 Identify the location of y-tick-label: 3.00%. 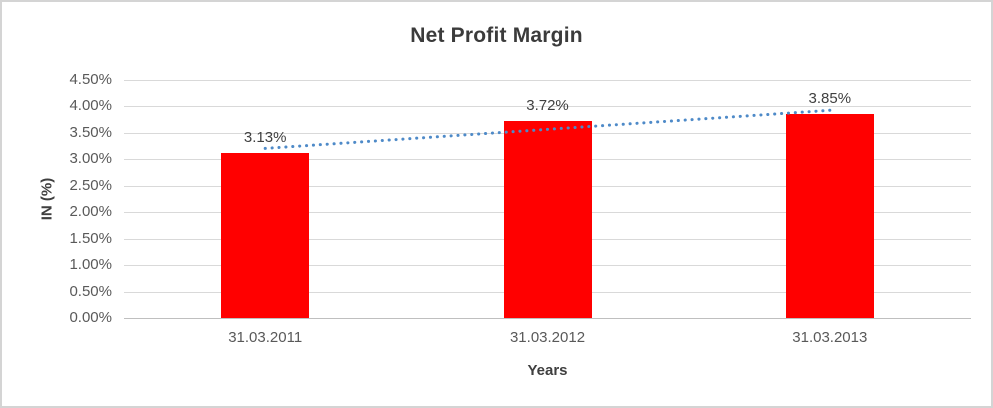
(90, 159).